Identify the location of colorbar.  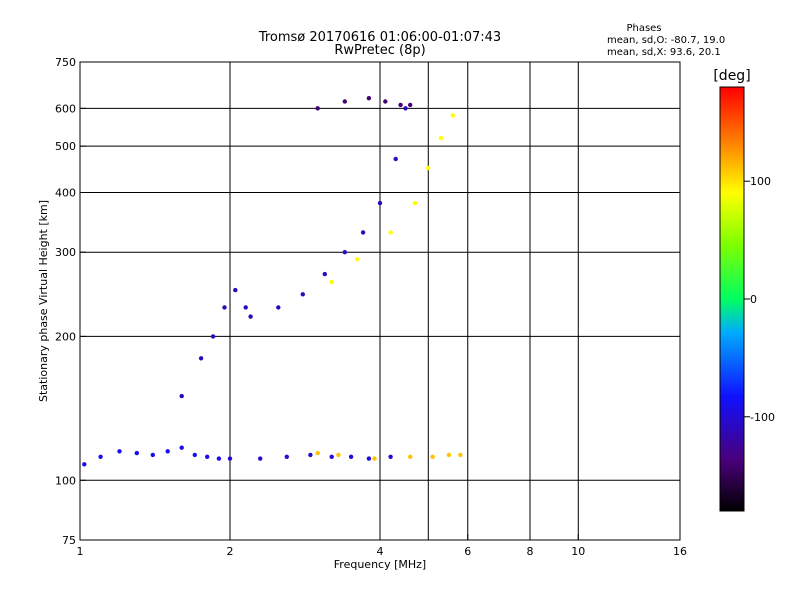
(732, 299).